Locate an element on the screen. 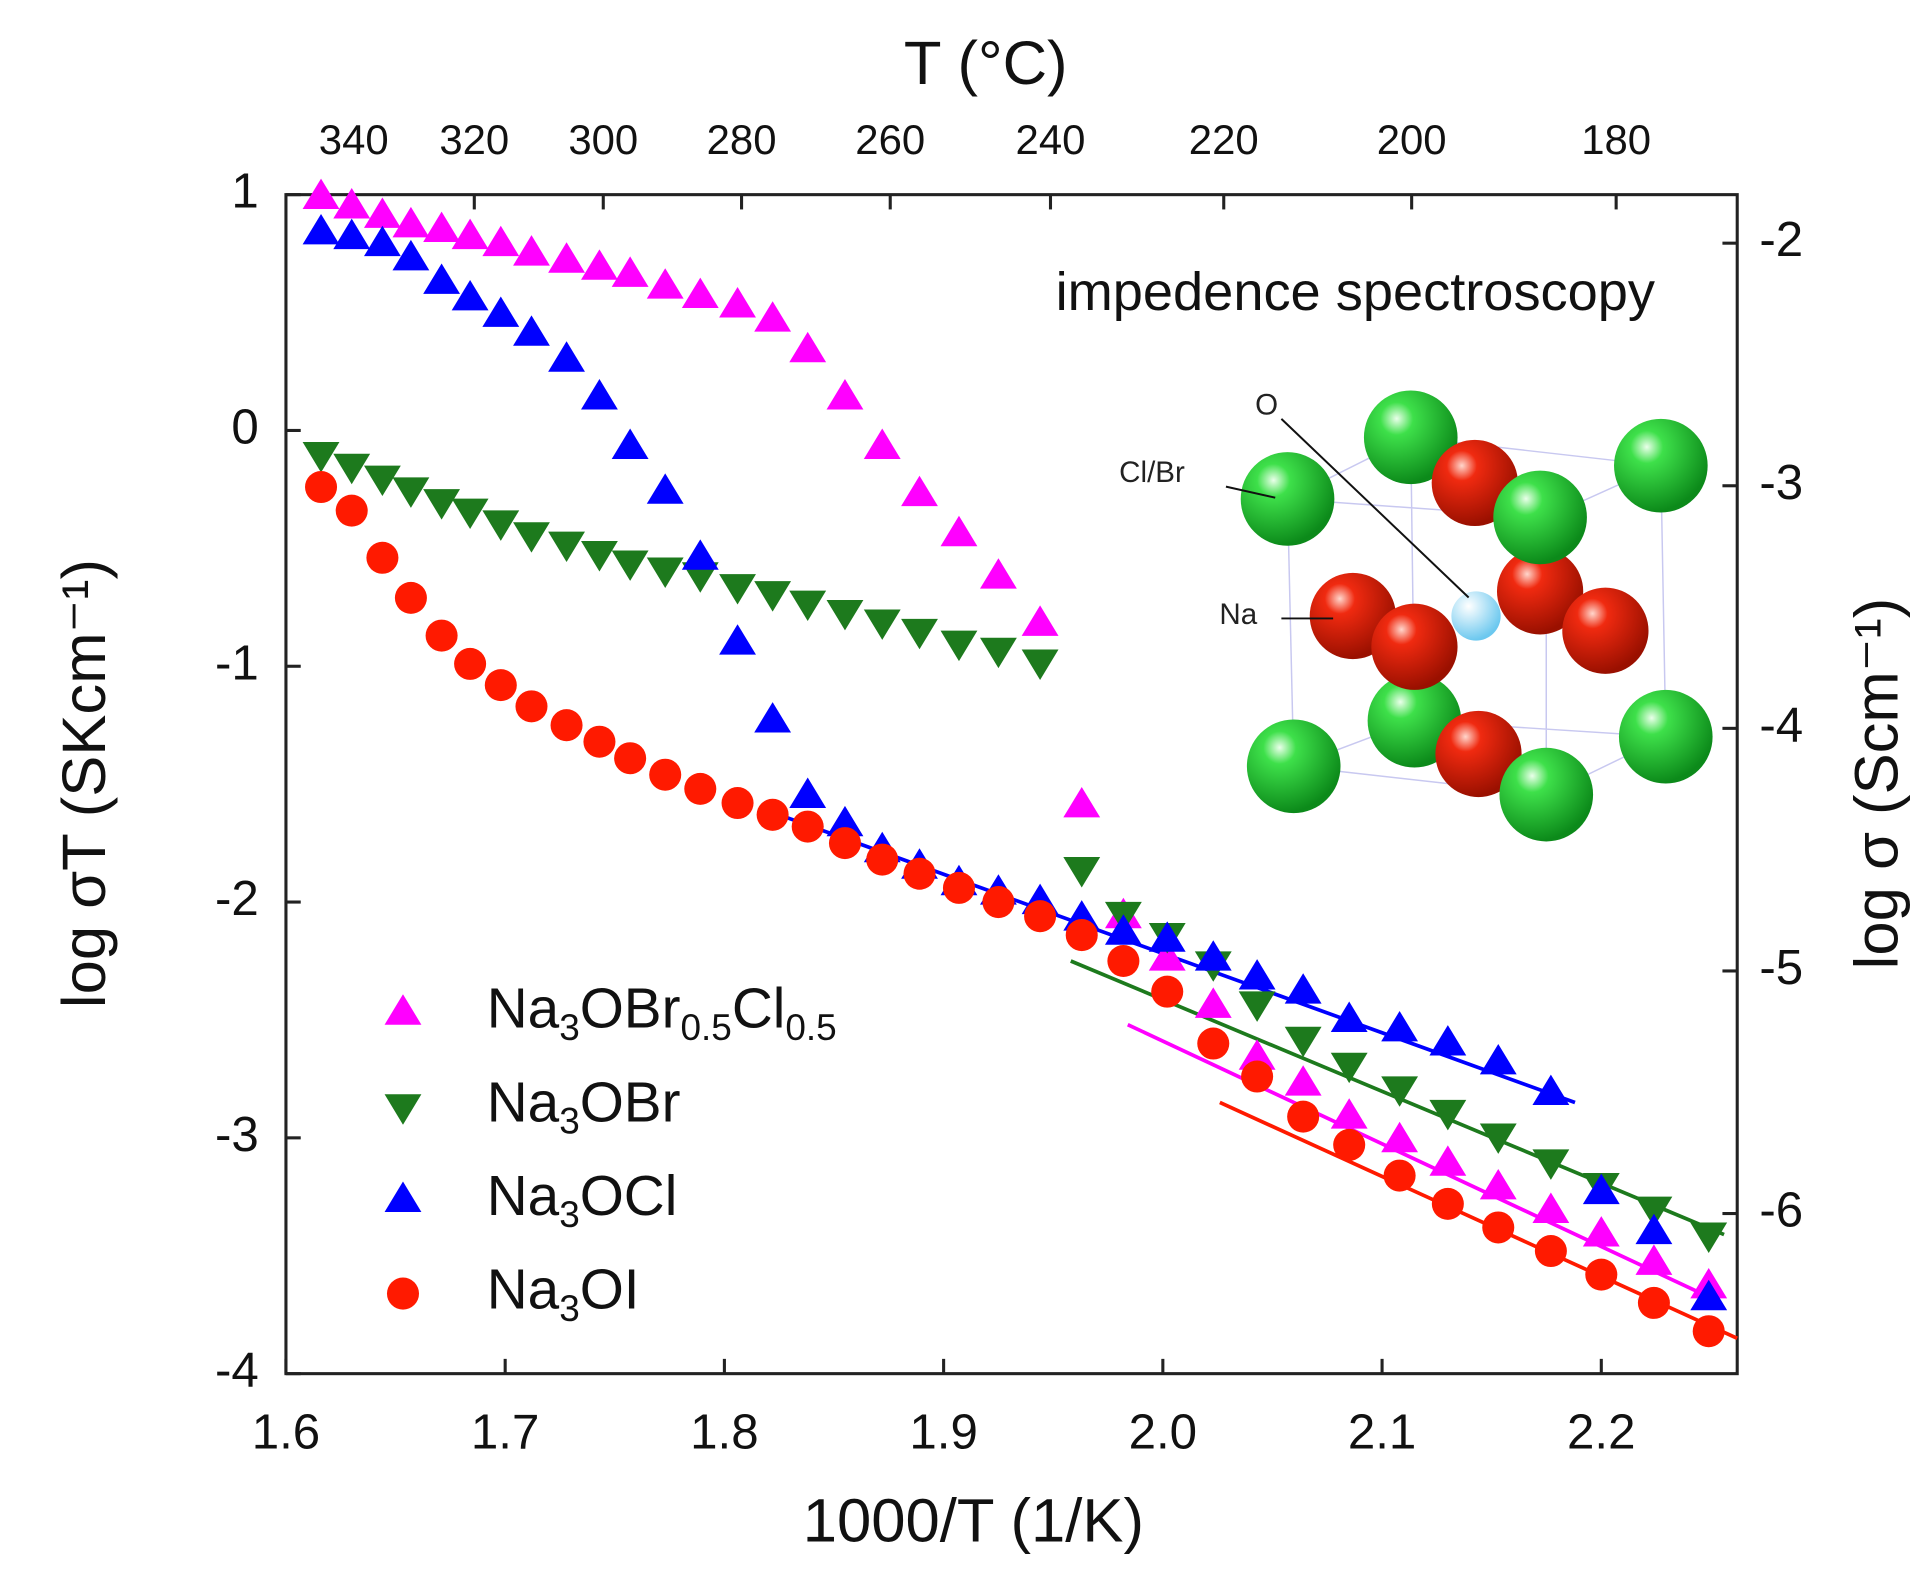 The height and width of the screenshot is (1572, 1932). y2-axis-title: log σ (Scm⁻¹) is located at coordinates (1877, 784).